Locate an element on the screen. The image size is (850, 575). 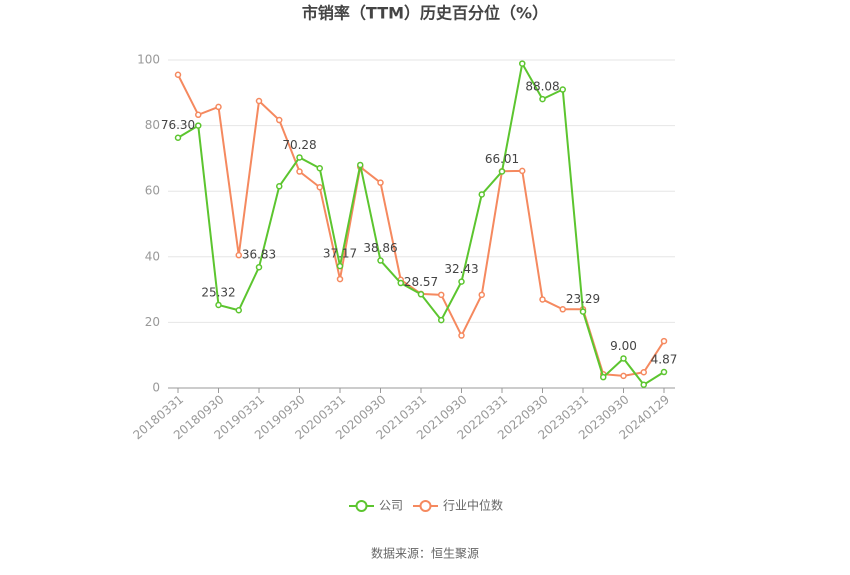
value-label: 32.43 is located at coordinates (461, 269).